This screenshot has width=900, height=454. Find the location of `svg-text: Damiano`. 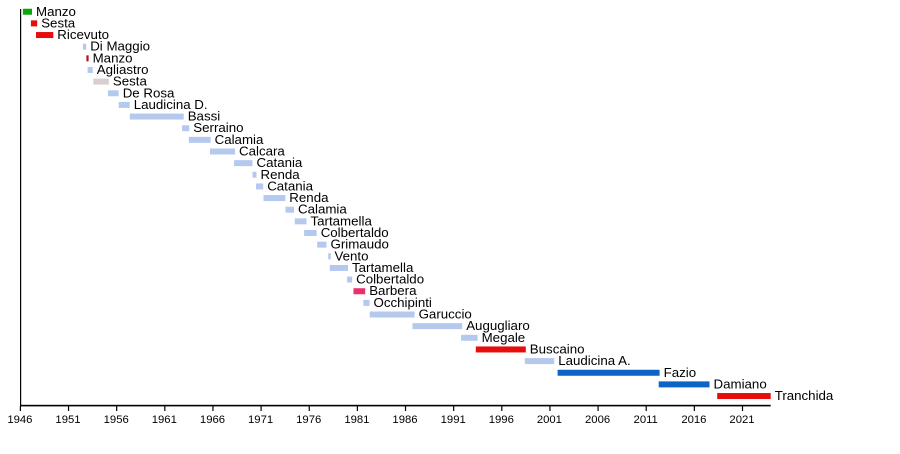

svg-text: Damiano is located at coordinates (740, 383).